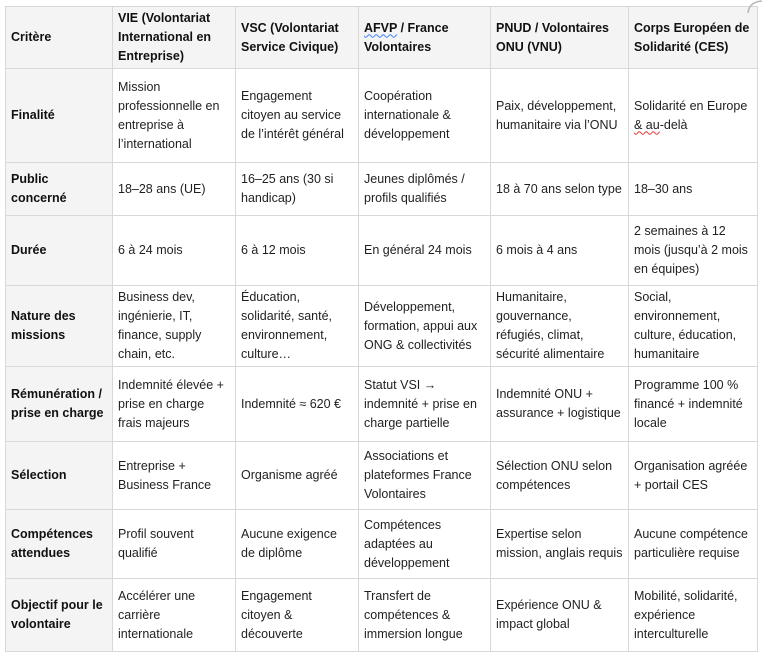 This screenshot has width=763, height=660. I want to click on cell-competences-vsc: Aucune exigence de diplôme, so click(297, 544).